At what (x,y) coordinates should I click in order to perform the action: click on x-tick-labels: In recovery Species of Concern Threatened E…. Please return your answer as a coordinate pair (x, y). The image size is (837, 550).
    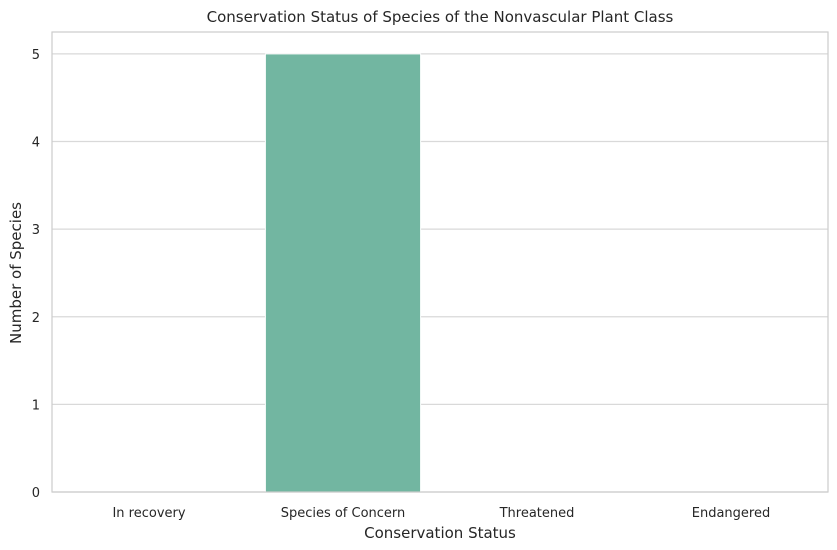
    Looking at the image, I should click on (441, 513).